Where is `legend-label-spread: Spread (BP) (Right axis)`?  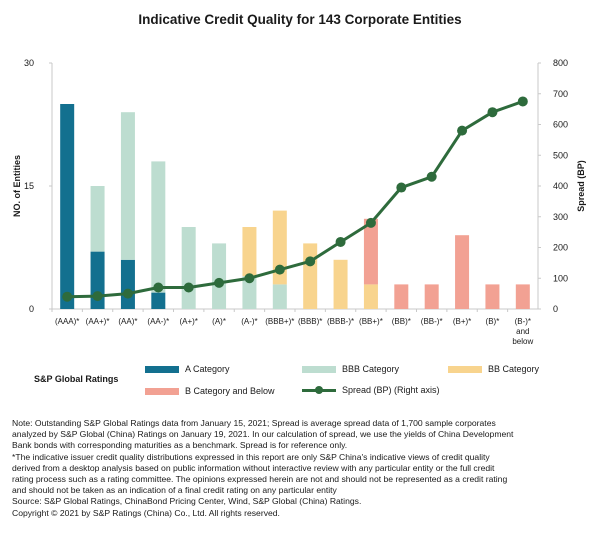 legend-label-spread: Spread (BP) (Right axis) is located at coordinates (391, 390).